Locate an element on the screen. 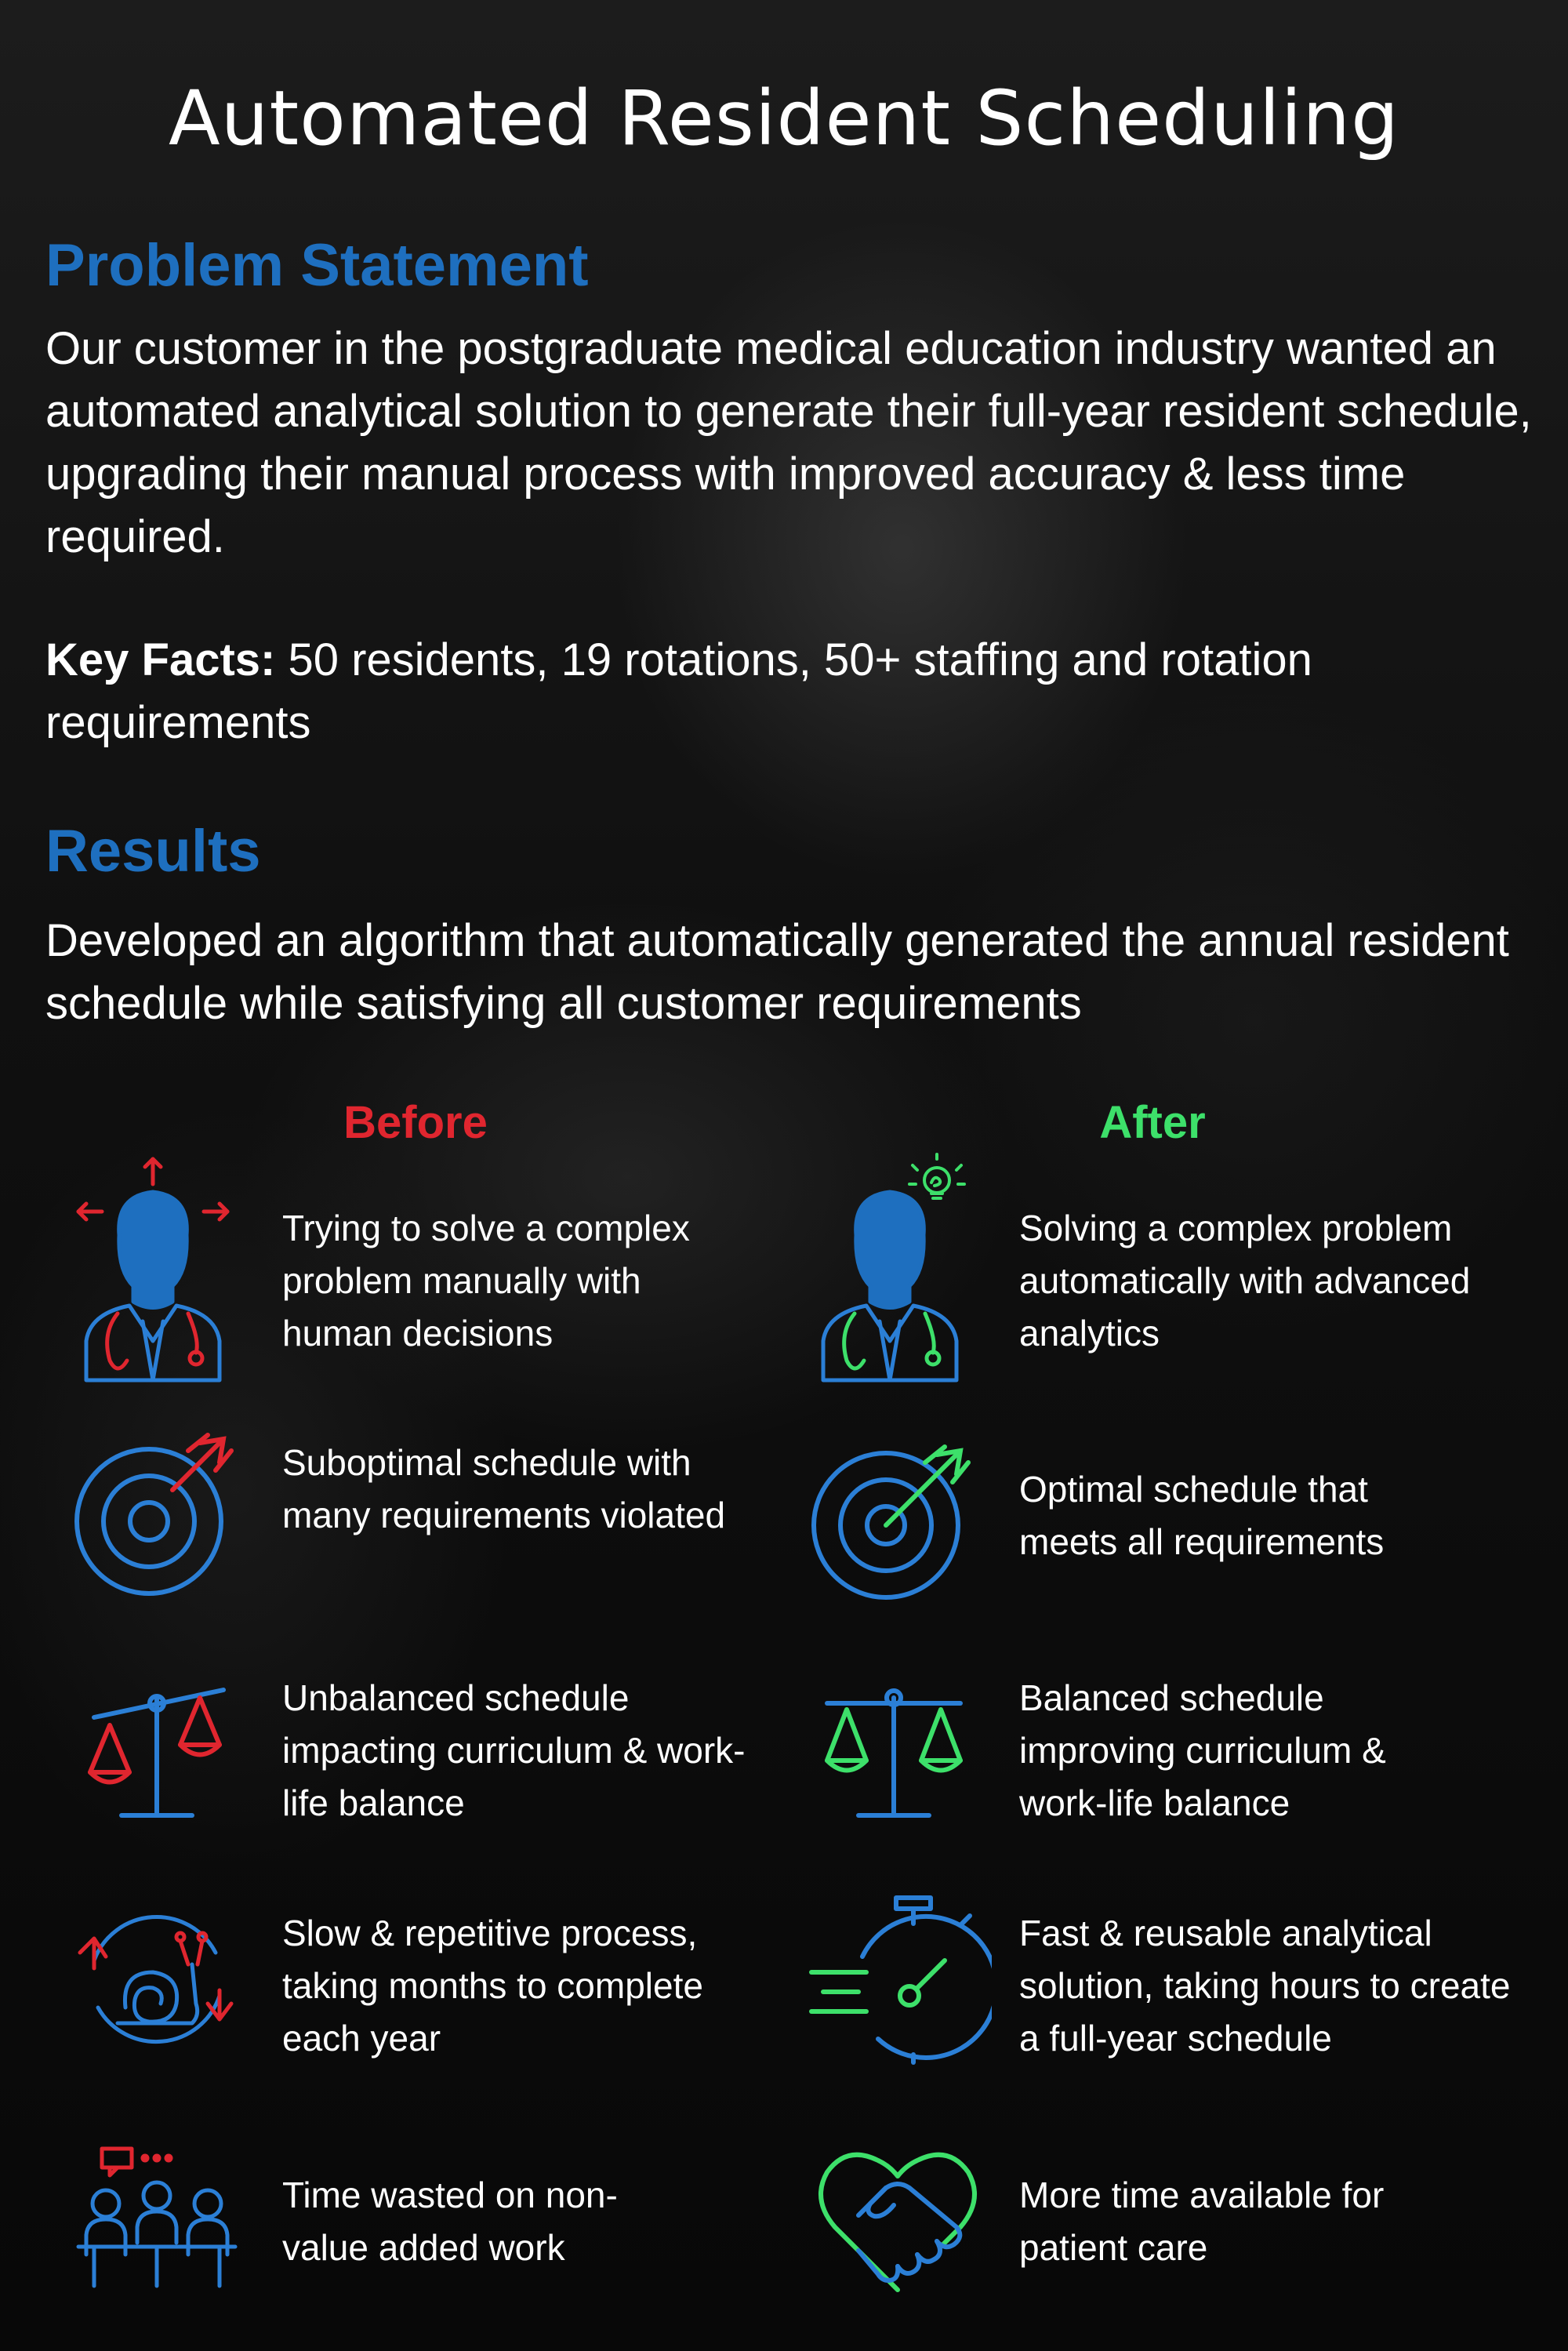 The image size is (1568, 2351). key-facts-label: Key Facts: is located at coordinates (160, 659).